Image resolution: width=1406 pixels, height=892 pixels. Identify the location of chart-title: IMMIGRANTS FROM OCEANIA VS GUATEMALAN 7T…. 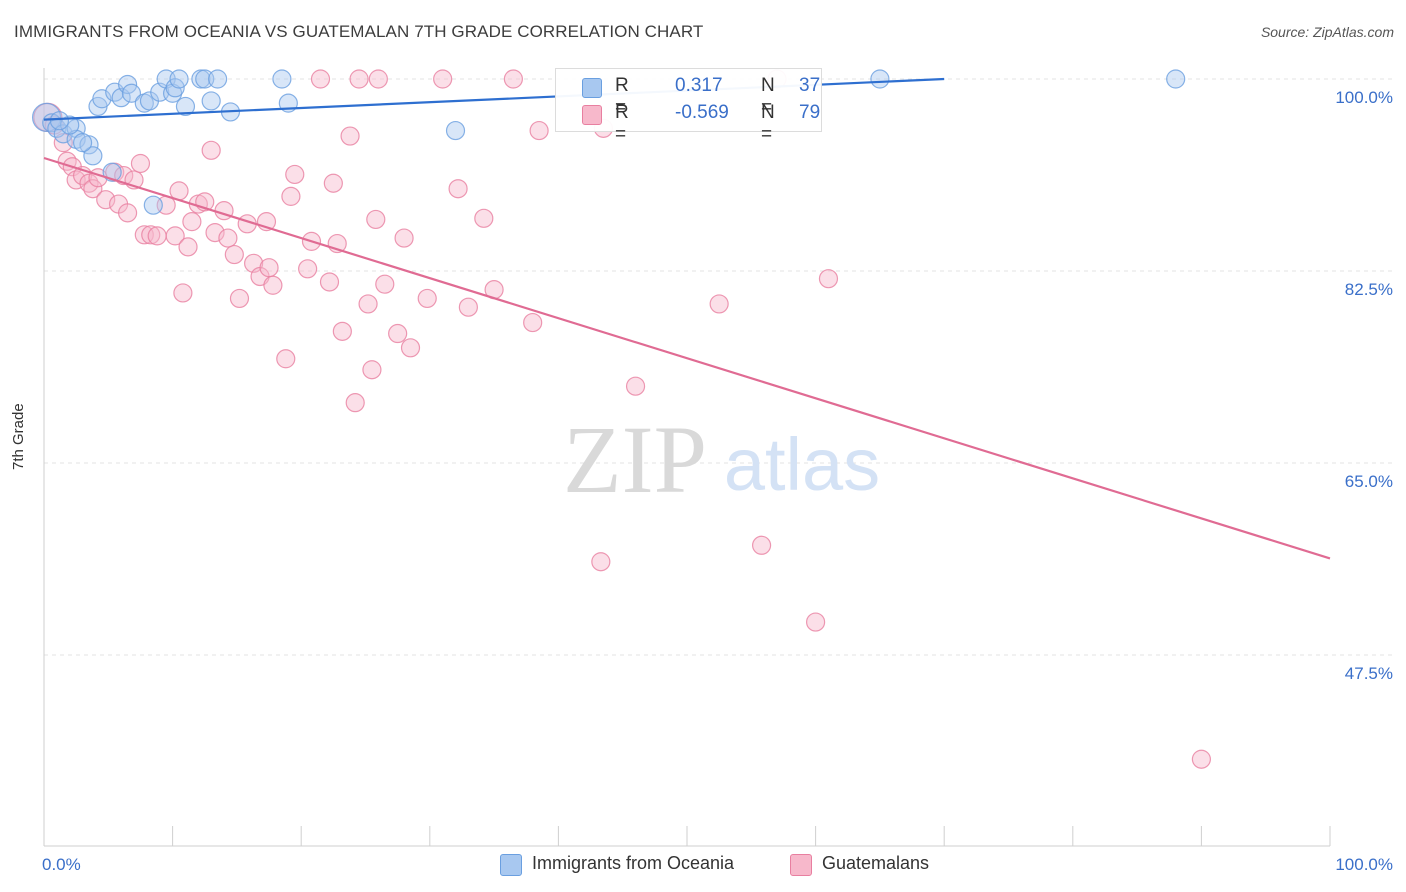
(359, 31).